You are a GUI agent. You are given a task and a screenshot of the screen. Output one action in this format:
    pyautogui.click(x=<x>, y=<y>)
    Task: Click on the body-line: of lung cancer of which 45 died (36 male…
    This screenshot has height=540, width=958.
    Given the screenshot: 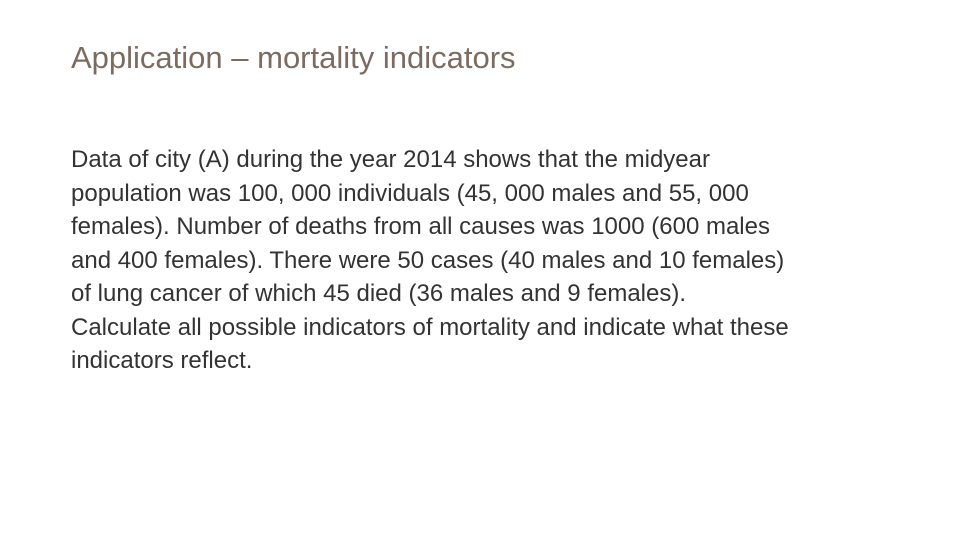 What is the action you would take?
    pyautogui.click(x=379, y=293)
    